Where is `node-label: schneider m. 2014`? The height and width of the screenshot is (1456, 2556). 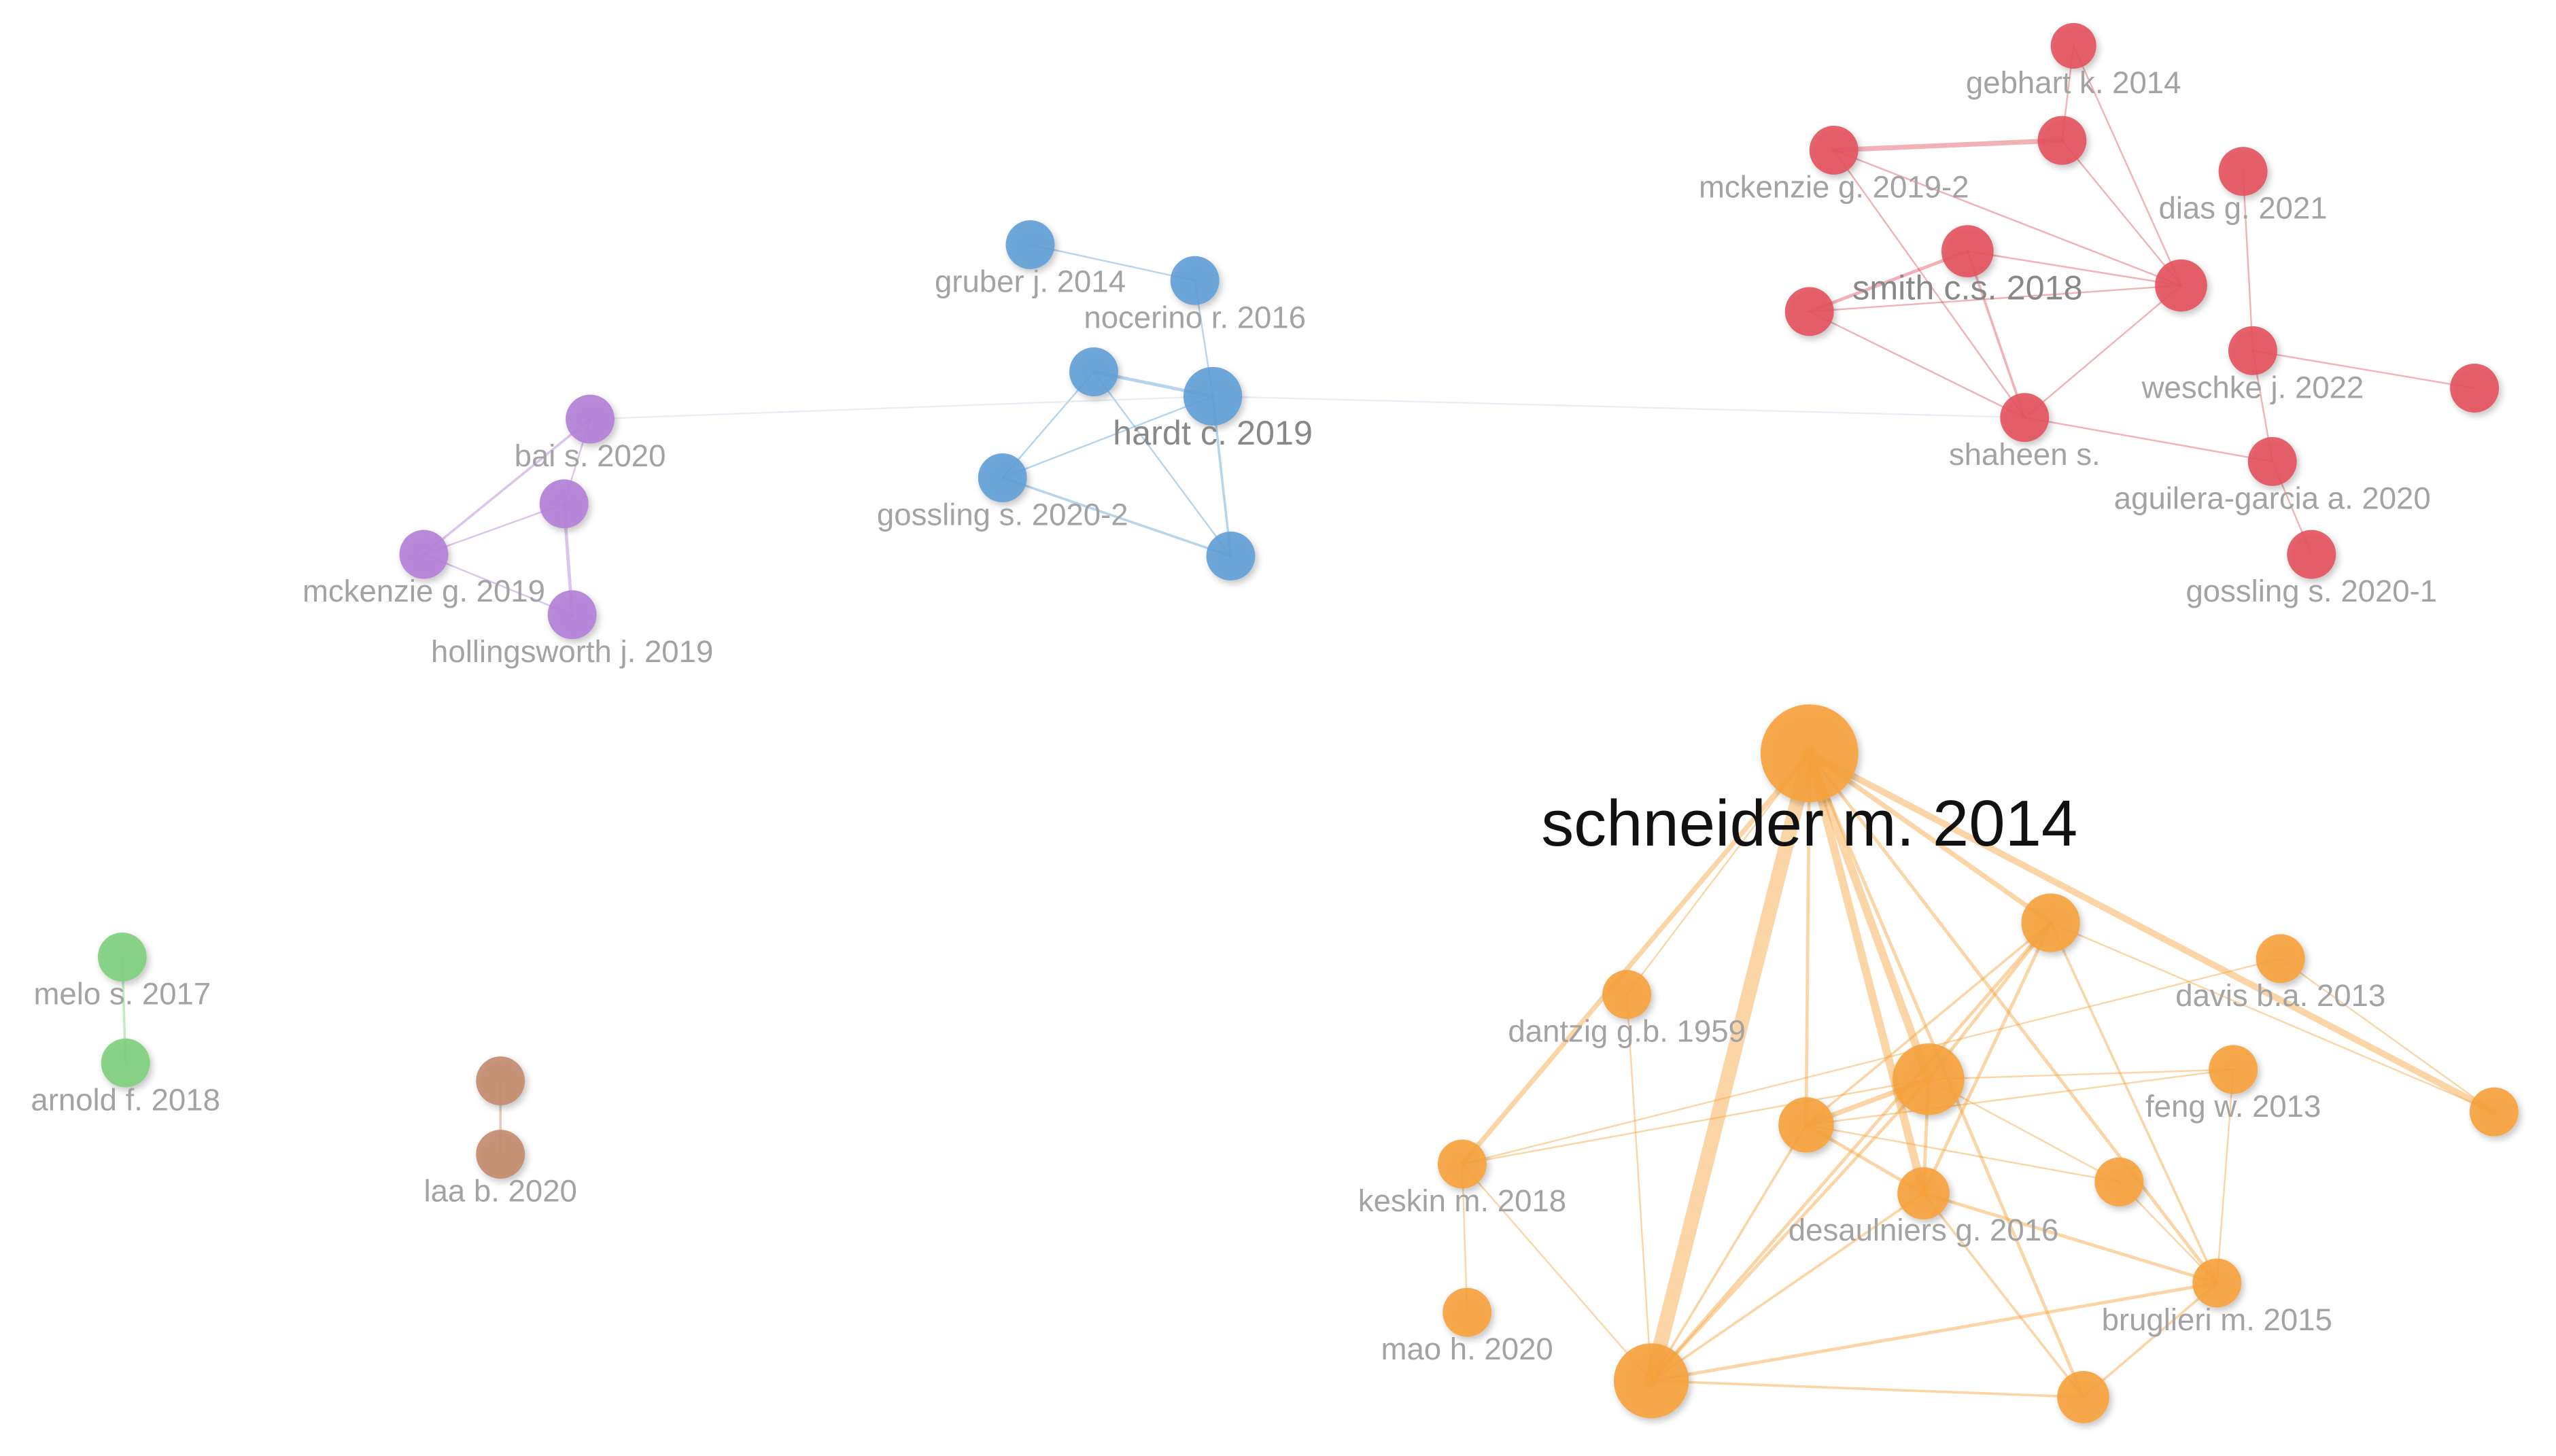
node-label: schneider m. 2014 is located at coordinates (1809, 824).